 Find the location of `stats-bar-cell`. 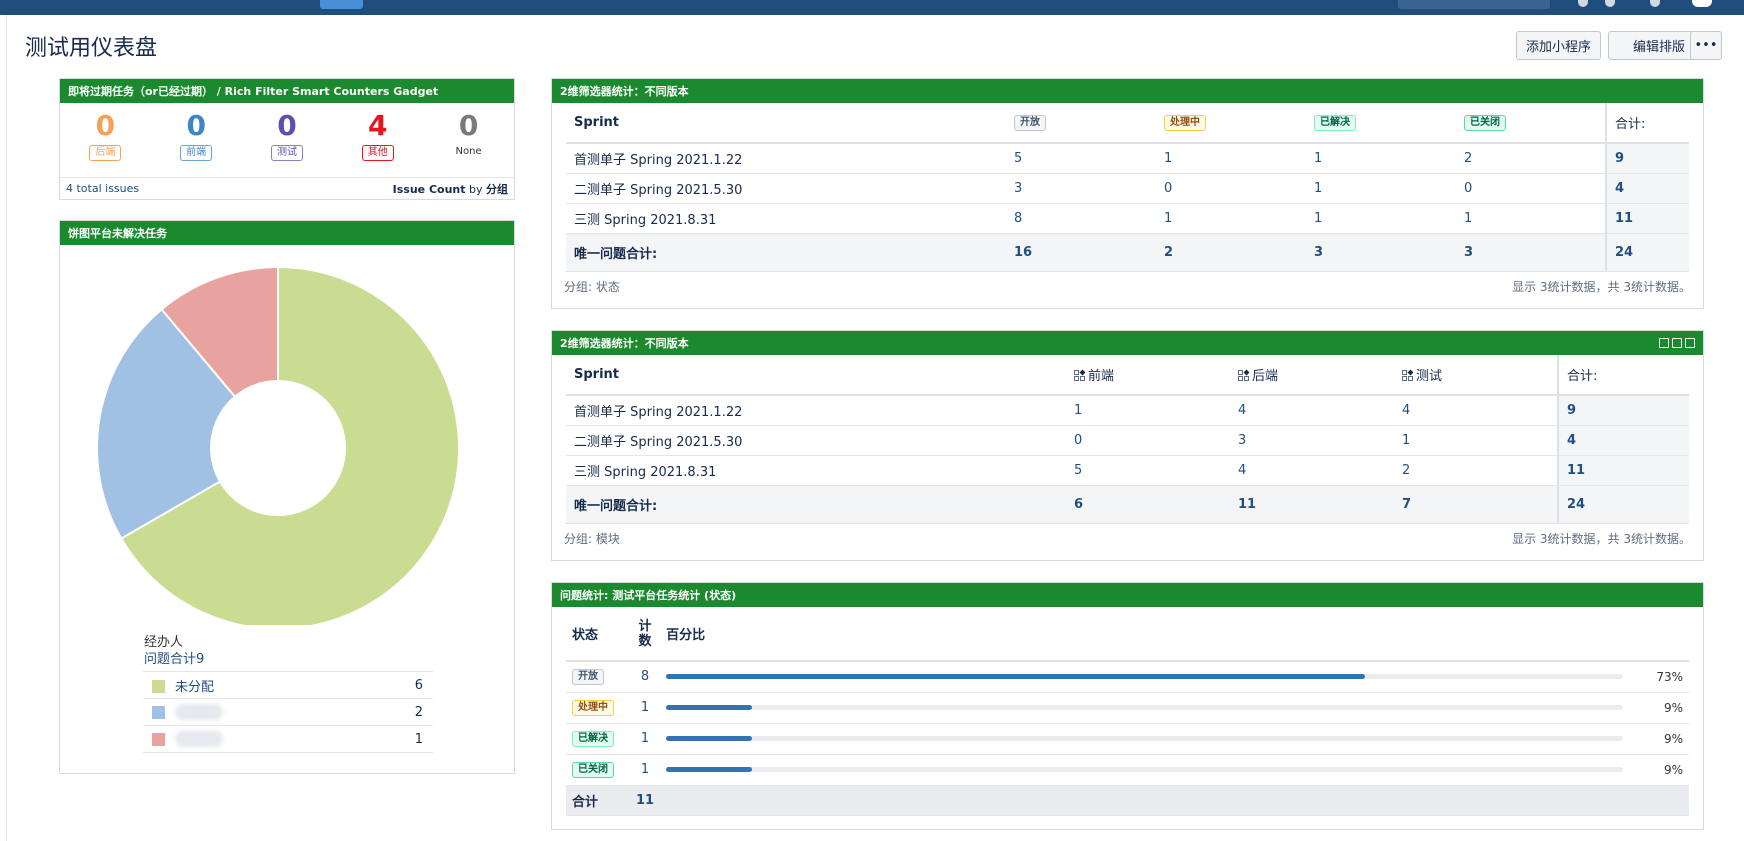

stats-bar-cell is located at coordinates (1144, 770).